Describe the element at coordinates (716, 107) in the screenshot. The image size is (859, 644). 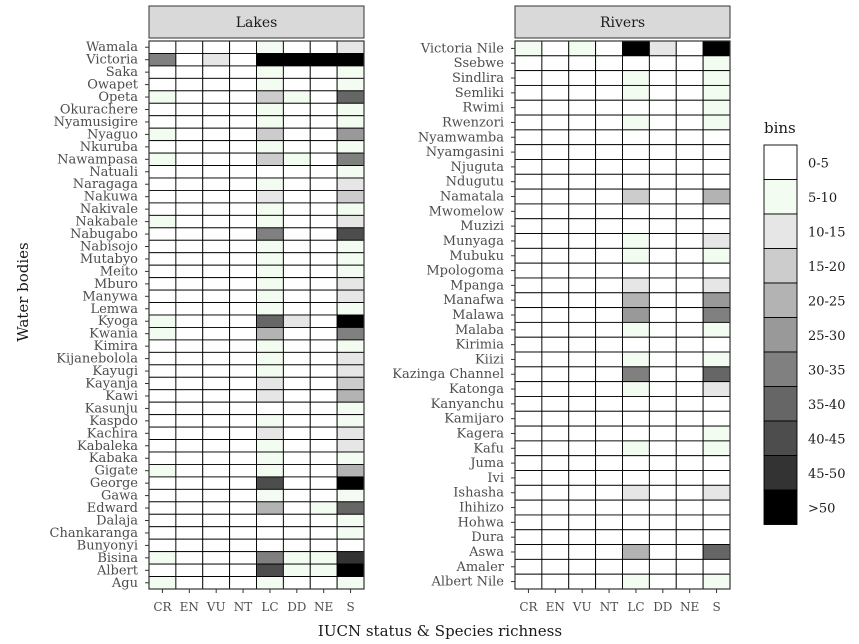
I see `cell-rwimi-s` at that location.